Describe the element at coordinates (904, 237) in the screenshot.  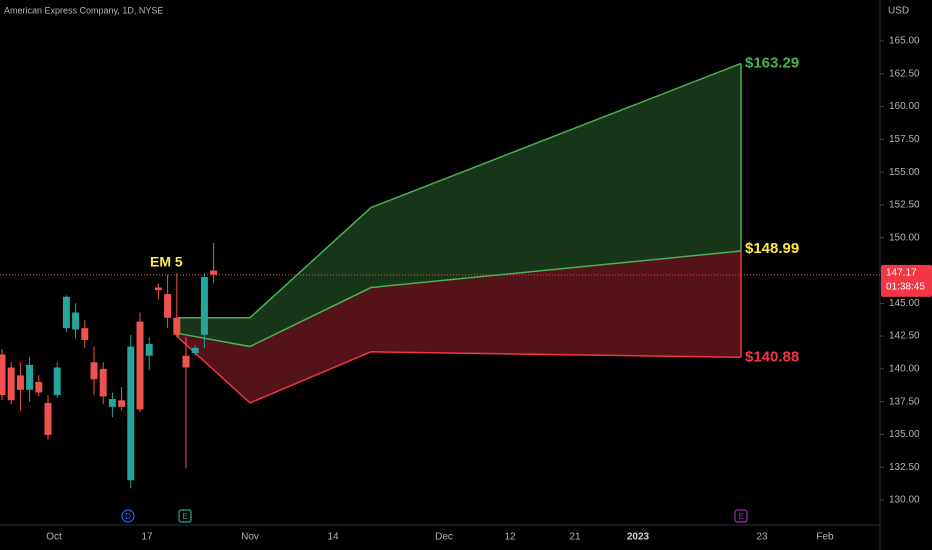
I see `y-tick-label: 150.00` at that location.